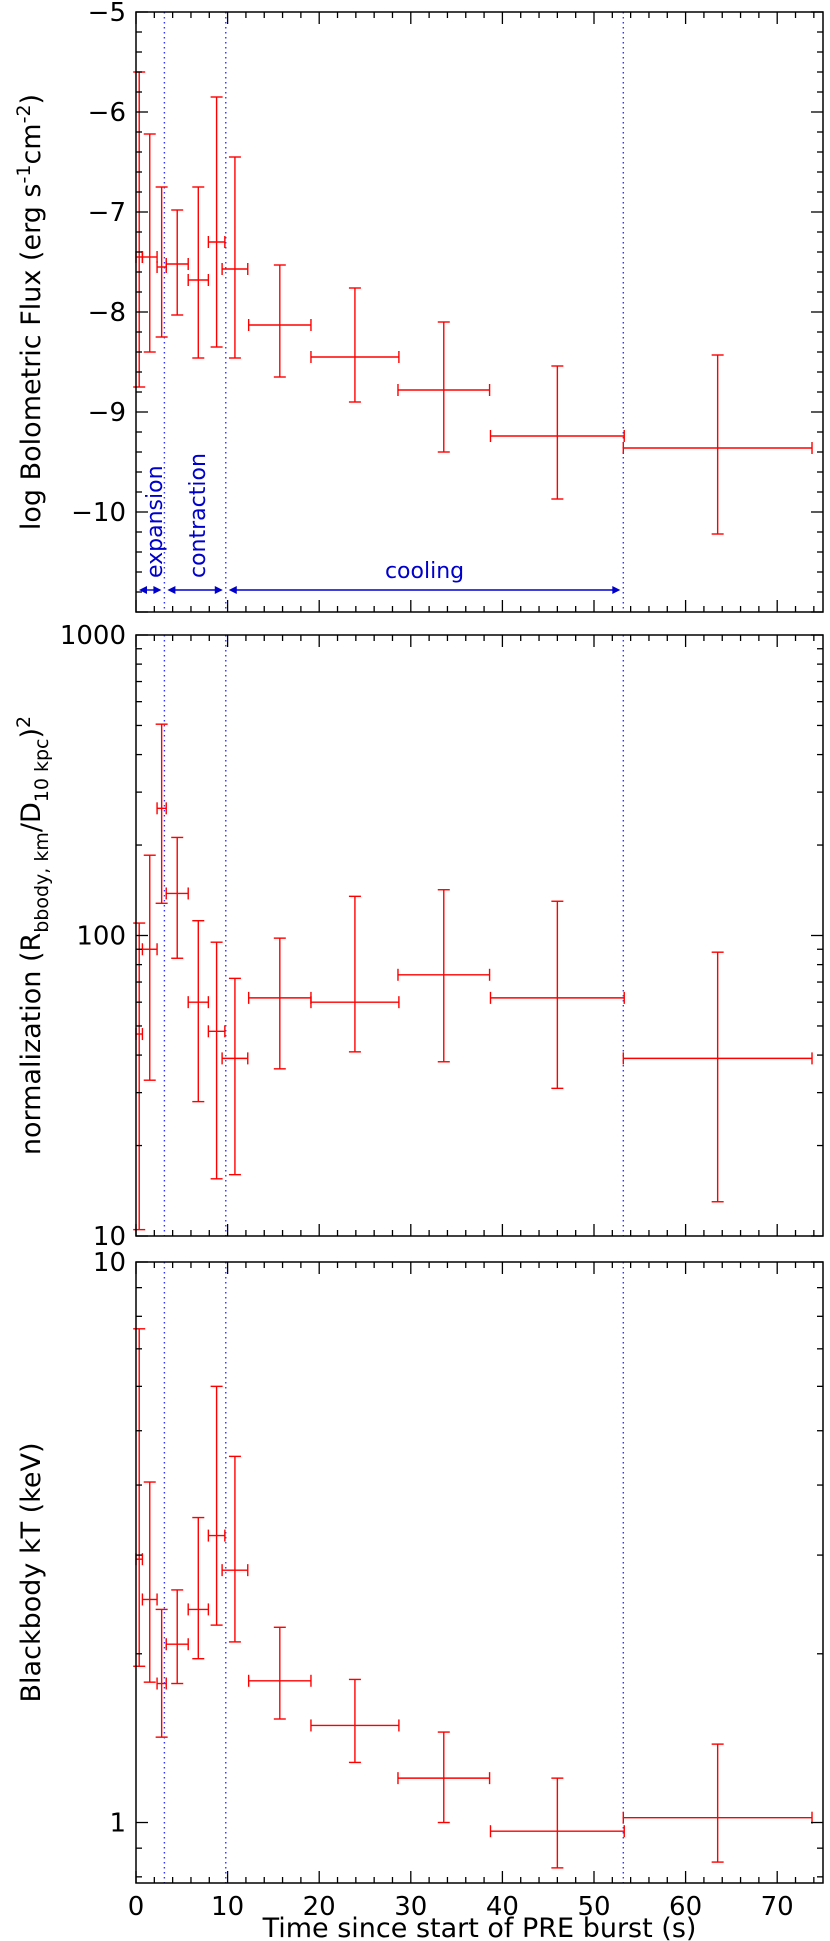 This screenshot has width=830, height=1941. I want to click on y-axis-title-part: -1, so click(24, 174).